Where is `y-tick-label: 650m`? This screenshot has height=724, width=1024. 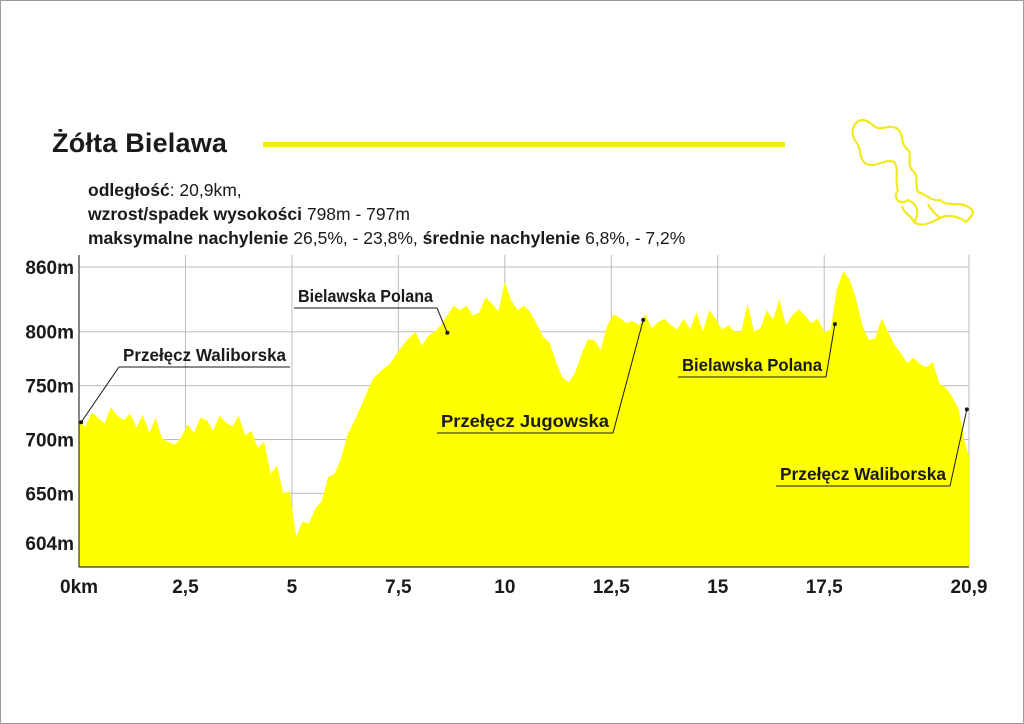 y-tick-label: 650m is located at coordinates (49, 494).